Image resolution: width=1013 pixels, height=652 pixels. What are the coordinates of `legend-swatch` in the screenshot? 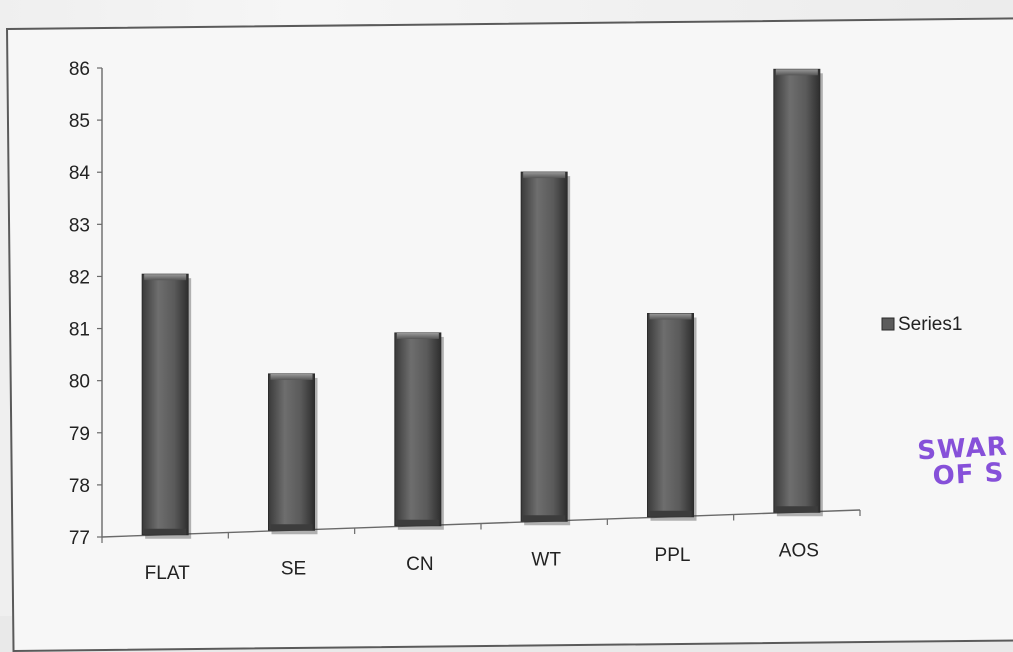 It's located at (888, 324).